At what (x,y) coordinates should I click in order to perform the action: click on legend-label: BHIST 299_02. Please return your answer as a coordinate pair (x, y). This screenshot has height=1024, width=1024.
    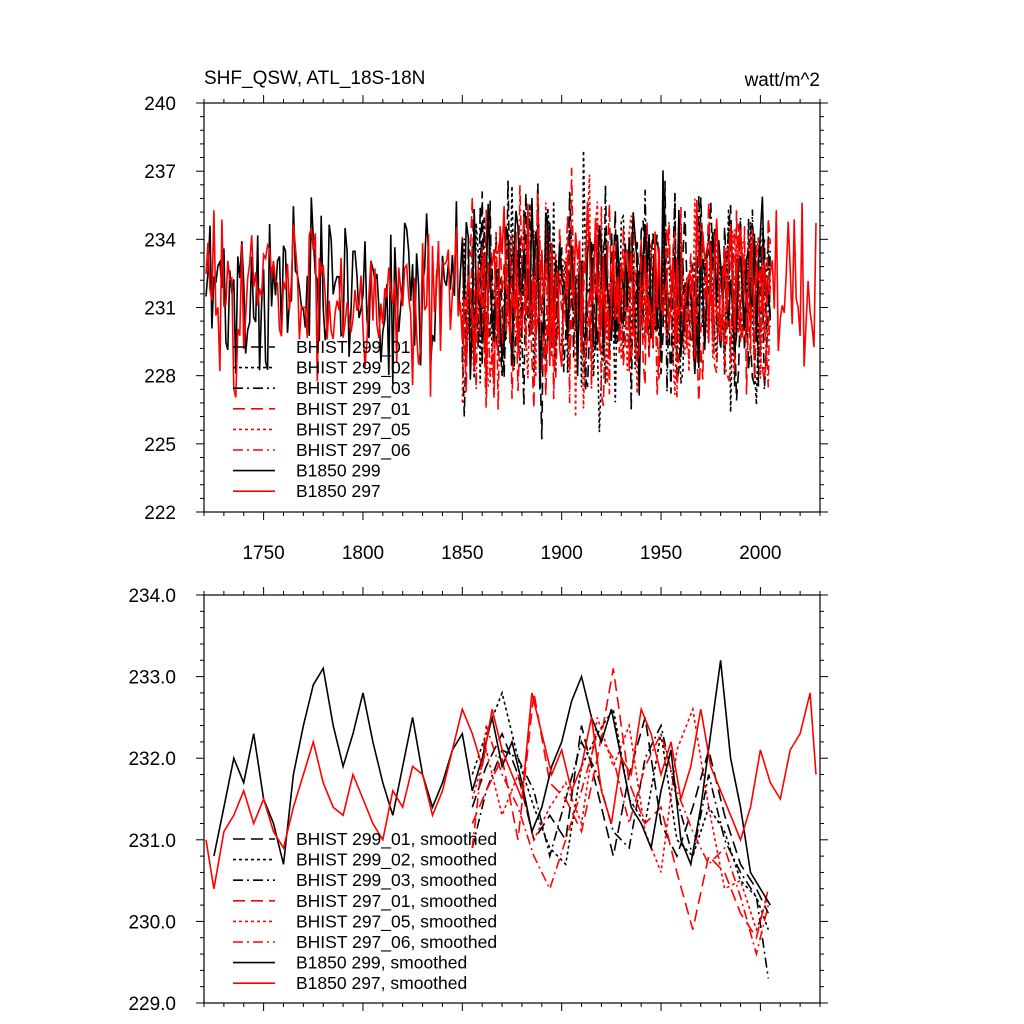
    Looking at the image, I should click on (353, 368).